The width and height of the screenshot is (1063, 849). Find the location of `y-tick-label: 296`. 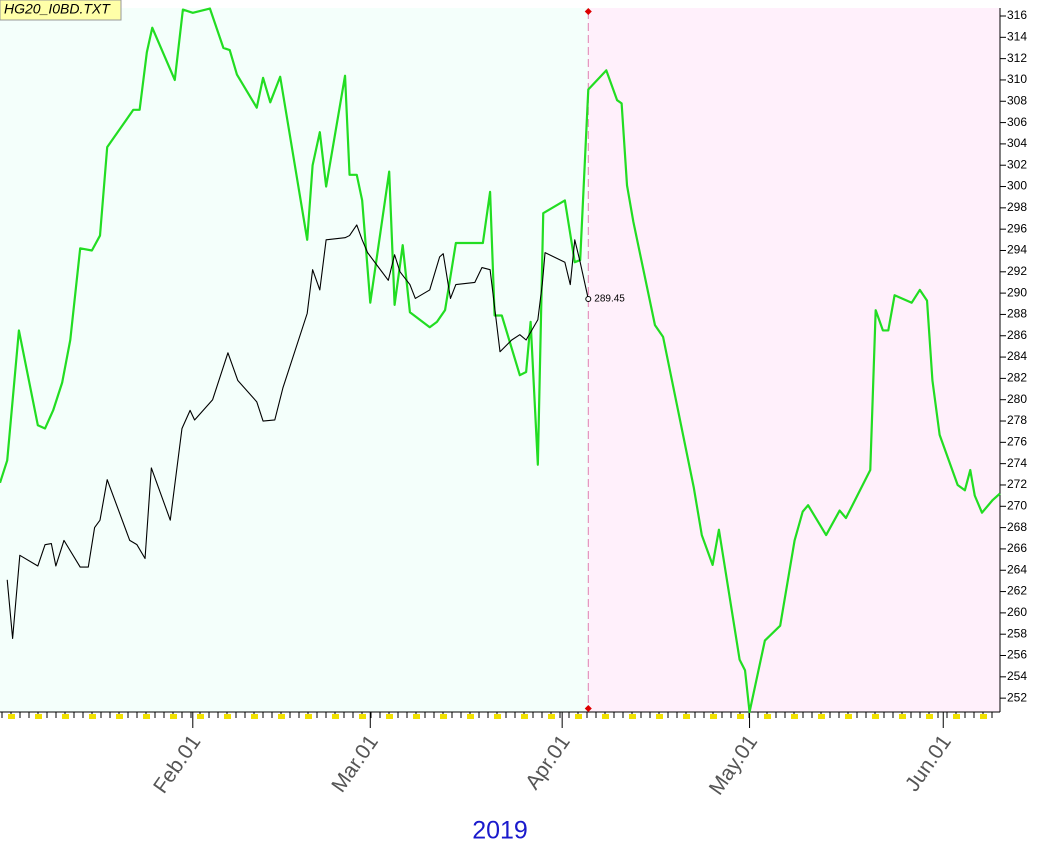

y-tick-label: 296 is located at coordinates (1017, 228).